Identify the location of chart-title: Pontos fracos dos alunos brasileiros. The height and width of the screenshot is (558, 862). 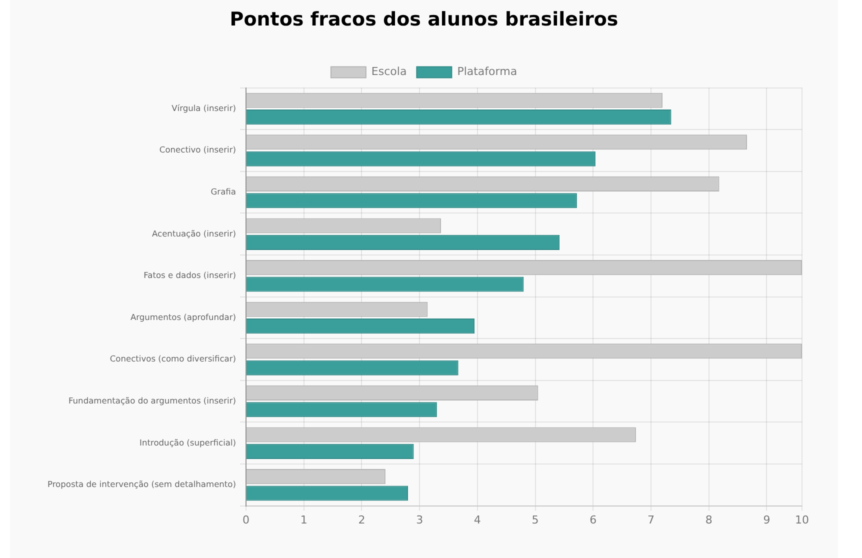
(424, 19).